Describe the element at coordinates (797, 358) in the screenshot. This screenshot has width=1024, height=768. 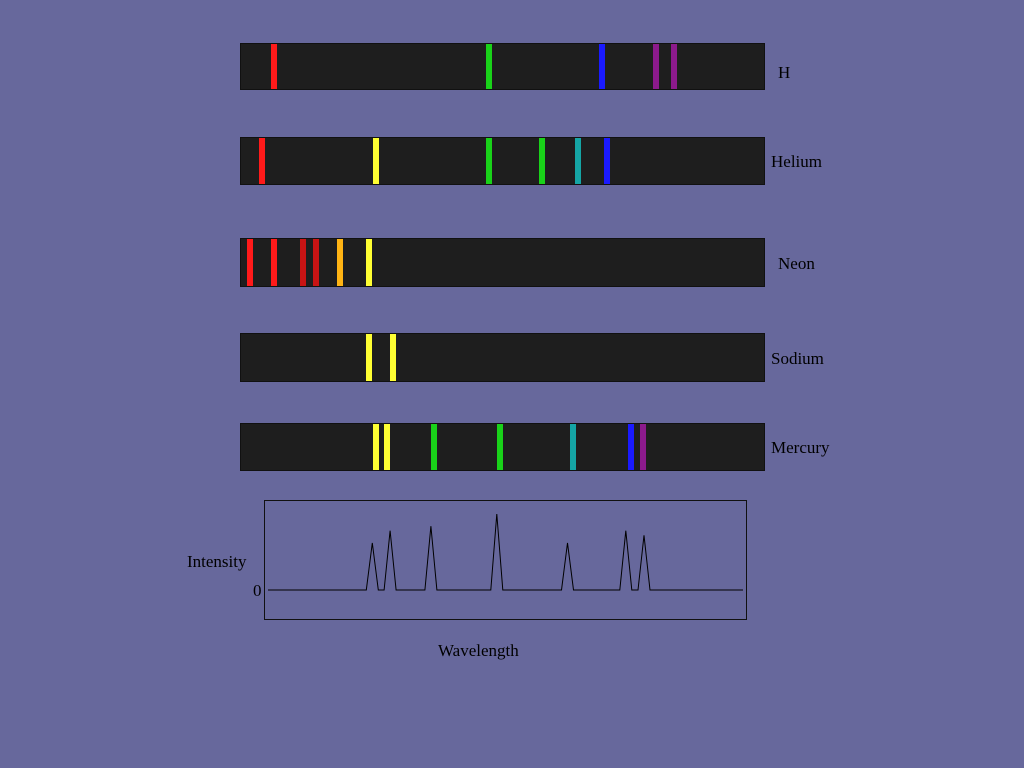
I see `sodium-label: Sodium` at that location.